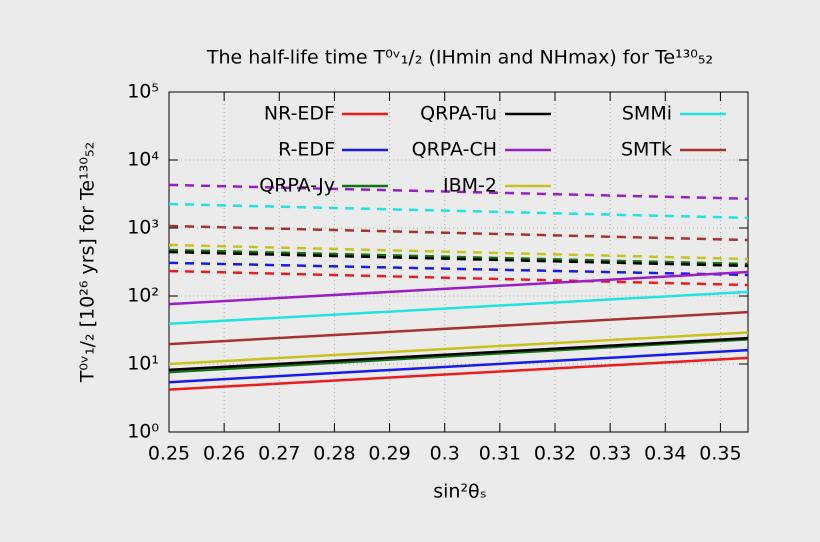 The height and width of the screenshot is (542, 820). What do you see at coordinates (610, 454) in the screenshot?
I see `x-tick-label: 0.33` at bounding box center [610, 454].